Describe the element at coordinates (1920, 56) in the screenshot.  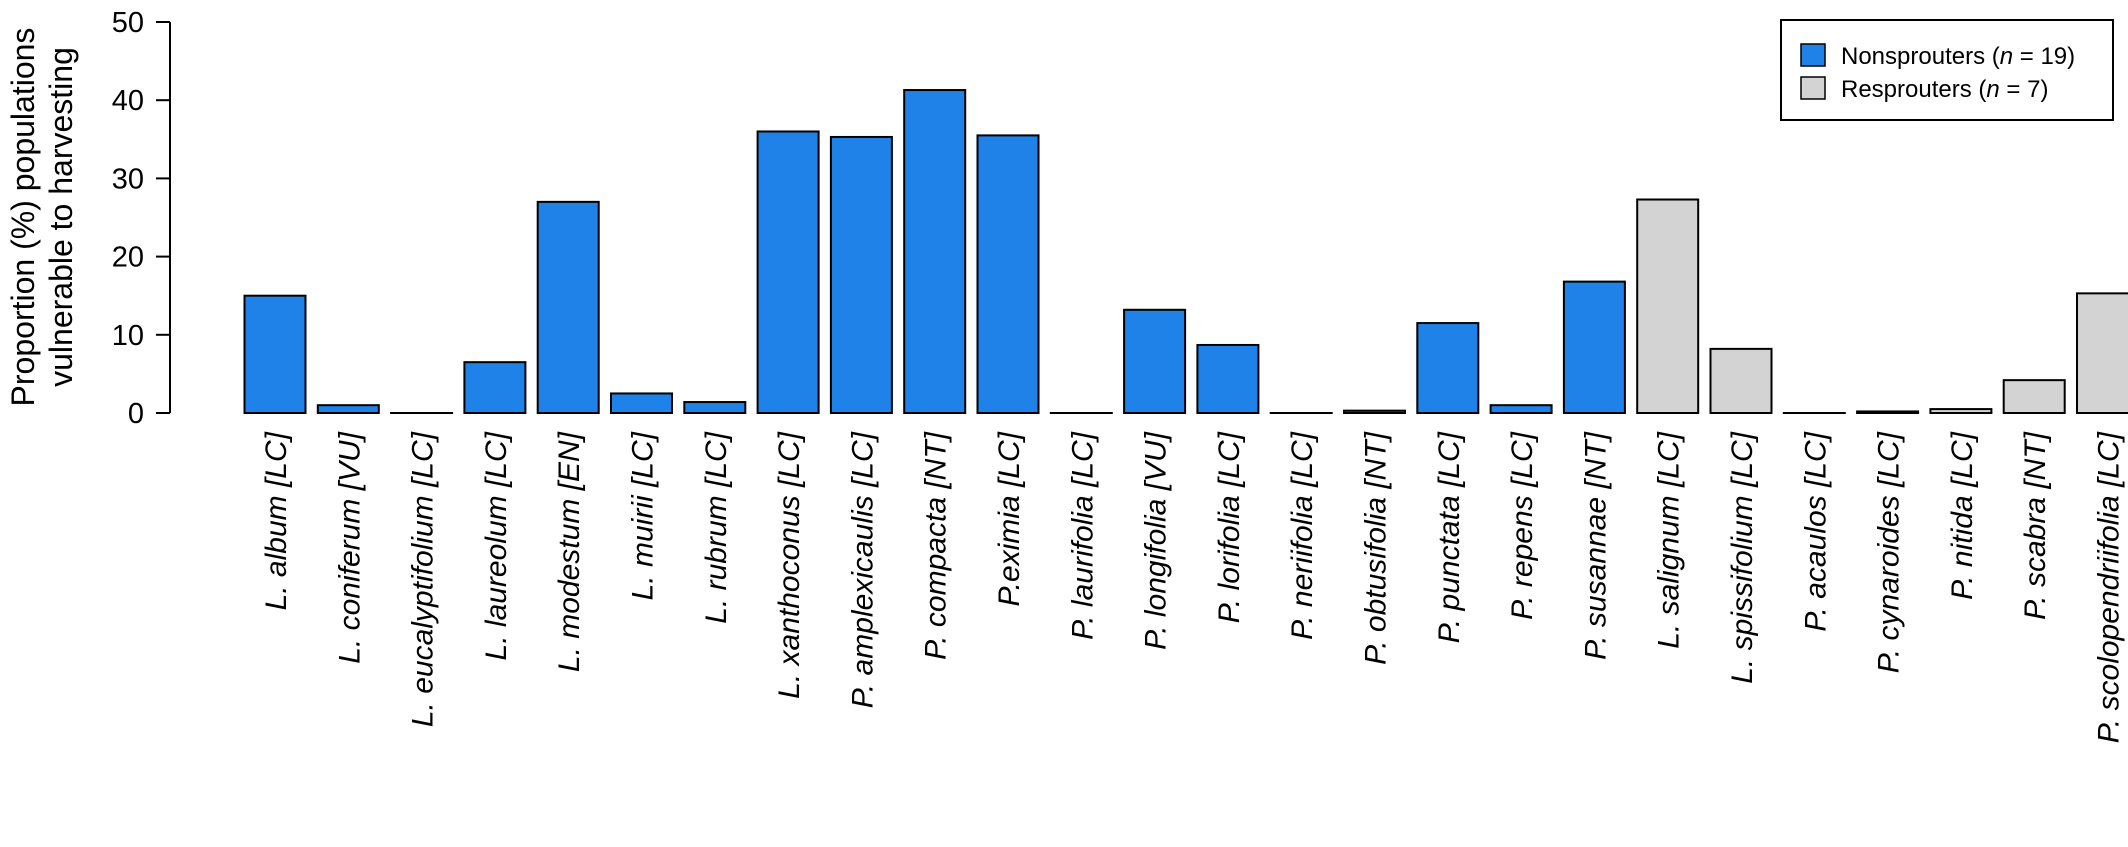
I see `legend-entry-prefix: Nonsprouters (` at that location.